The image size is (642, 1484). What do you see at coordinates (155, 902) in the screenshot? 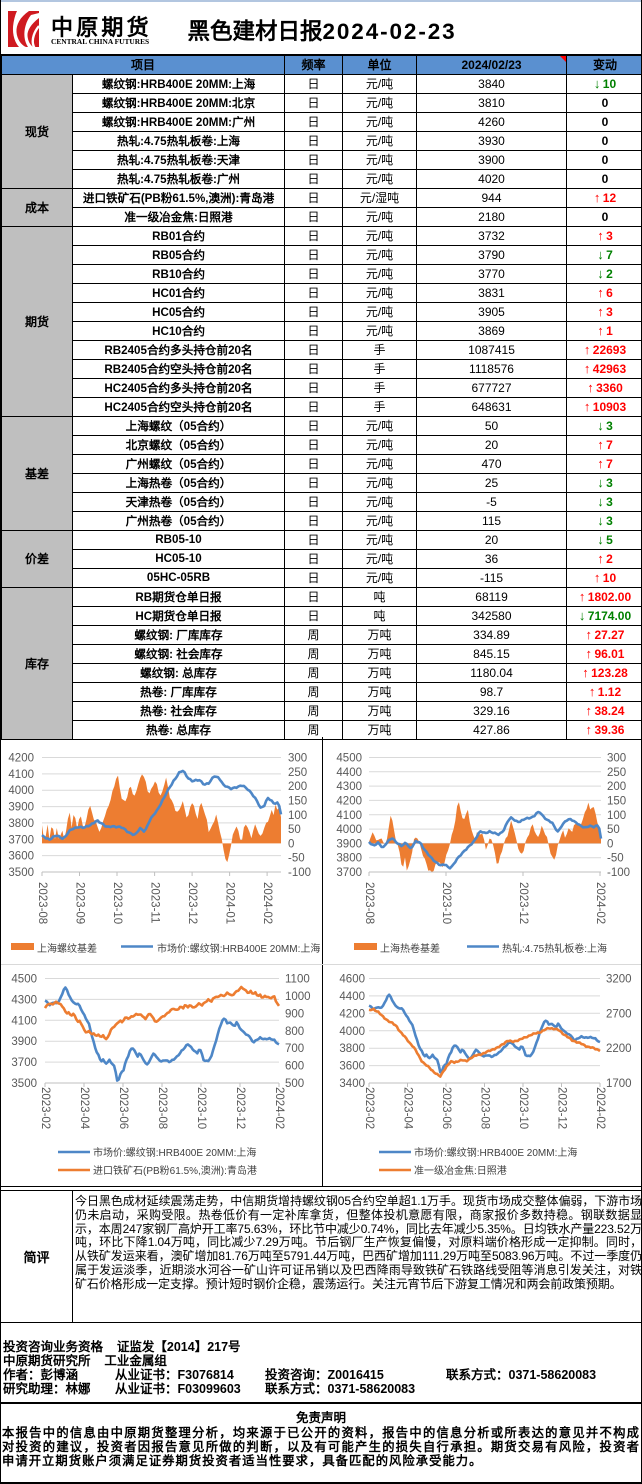
I see `svg-text: 2023-11` at bounding box center [155, 902].